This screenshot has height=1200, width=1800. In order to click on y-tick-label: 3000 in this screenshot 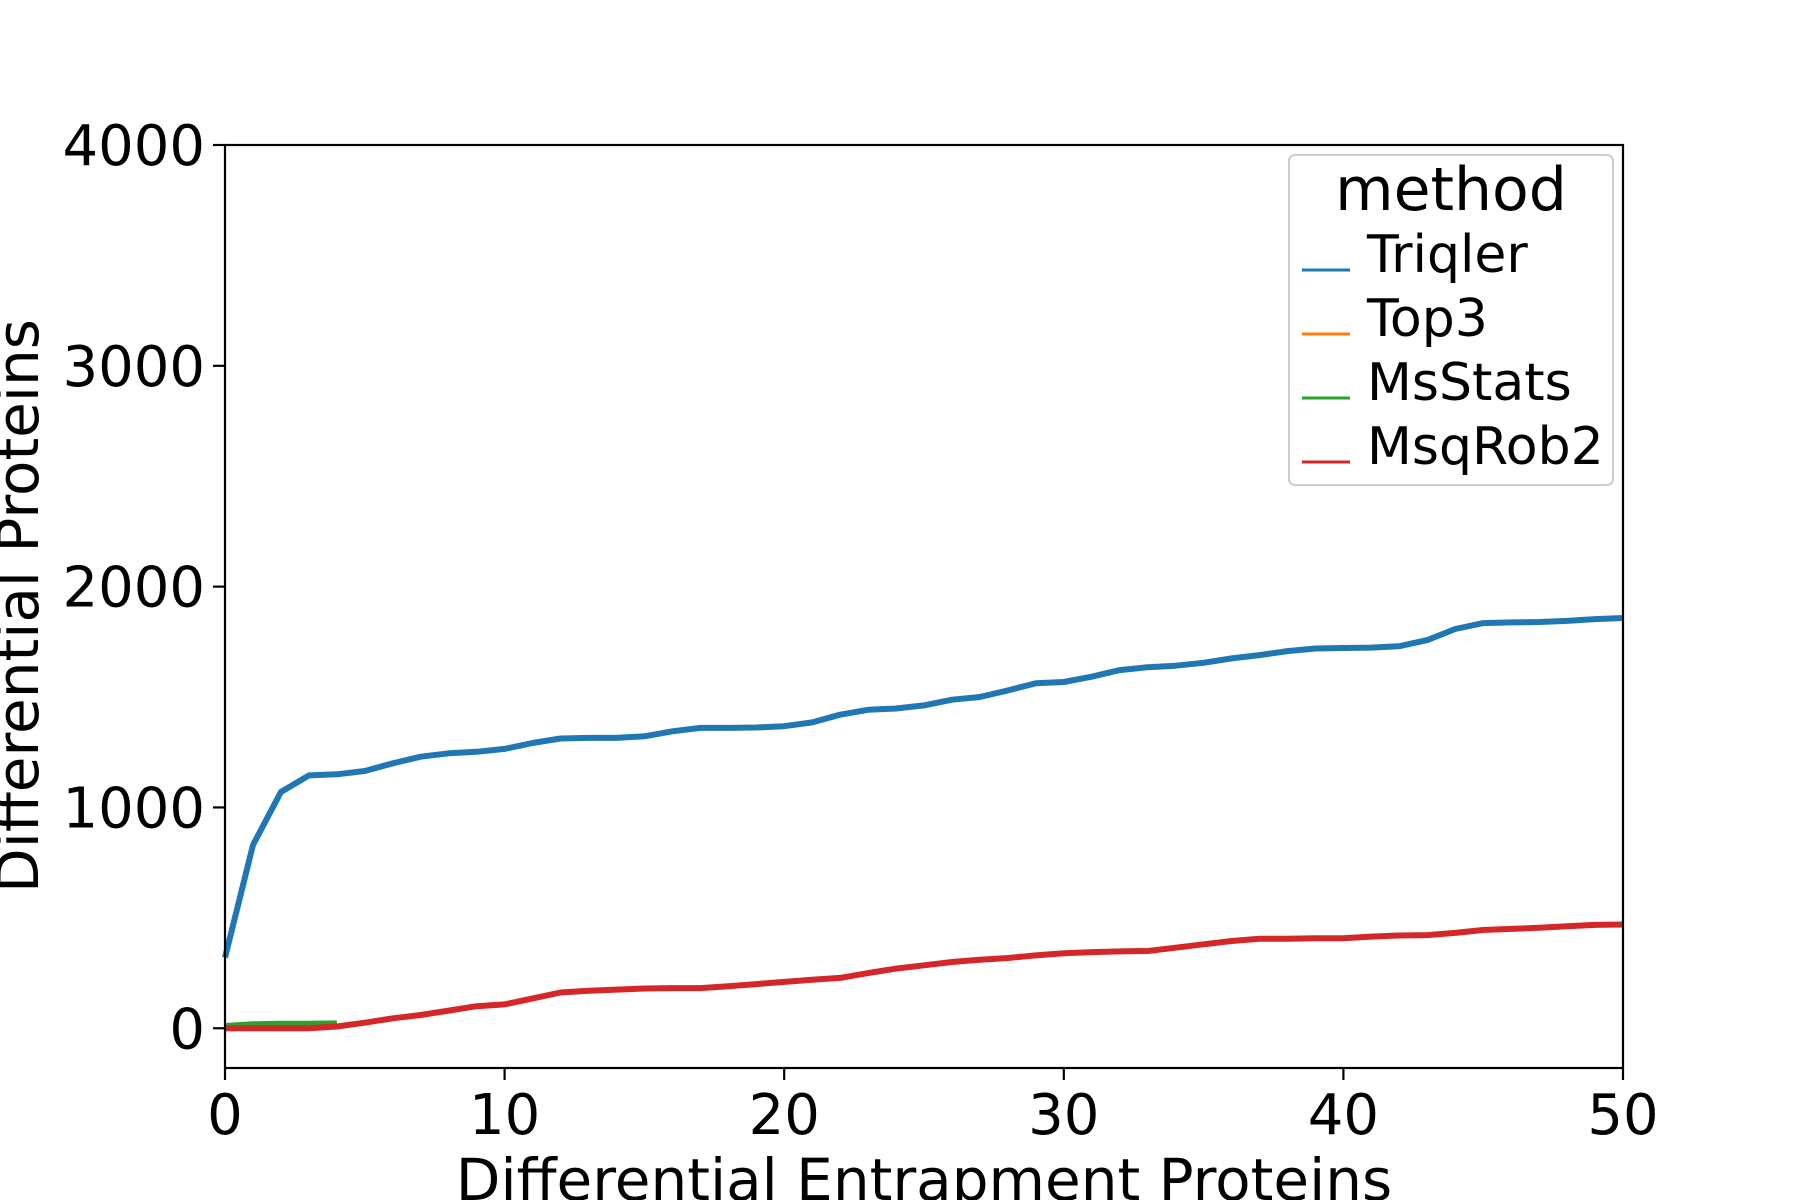, I will do `click(133, 367)`.